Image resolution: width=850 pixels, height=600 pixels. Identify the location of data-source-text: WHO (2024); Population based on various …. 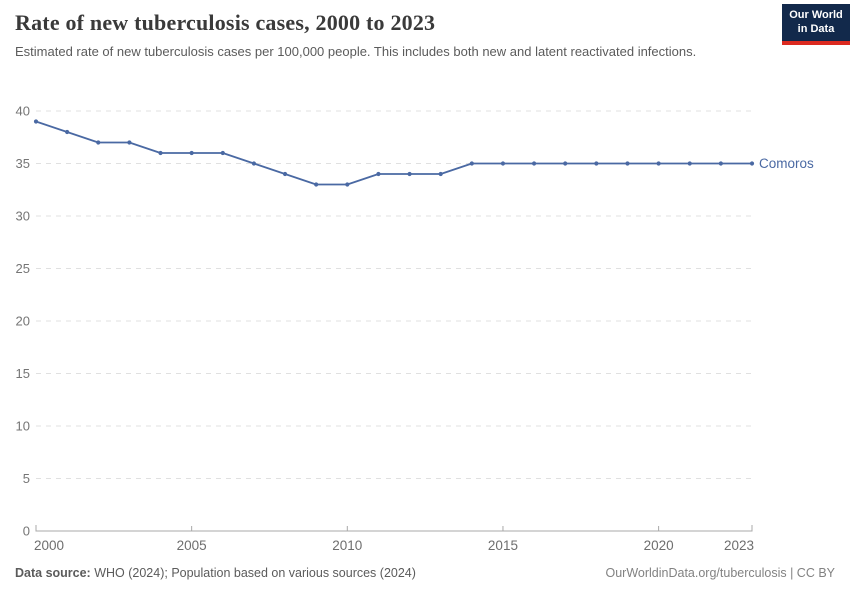
(255, 573).